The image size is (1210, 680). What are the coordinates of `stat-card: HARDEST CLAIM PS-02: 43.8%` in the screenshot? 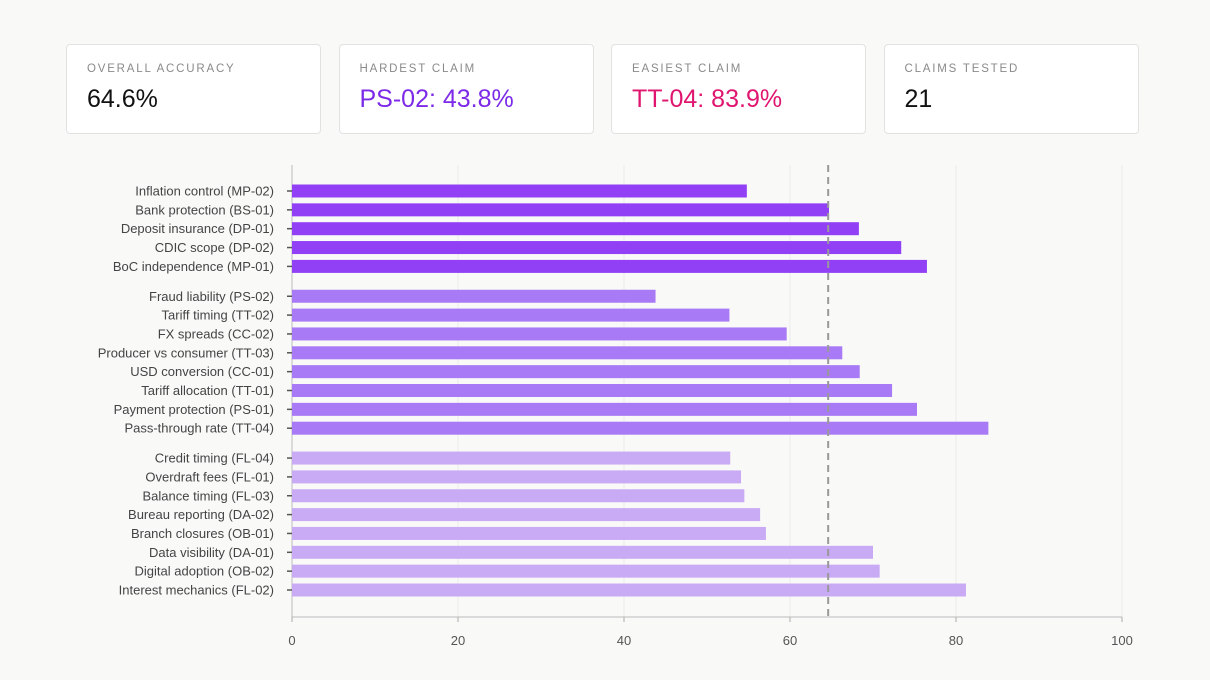 It's located at (466, 89).